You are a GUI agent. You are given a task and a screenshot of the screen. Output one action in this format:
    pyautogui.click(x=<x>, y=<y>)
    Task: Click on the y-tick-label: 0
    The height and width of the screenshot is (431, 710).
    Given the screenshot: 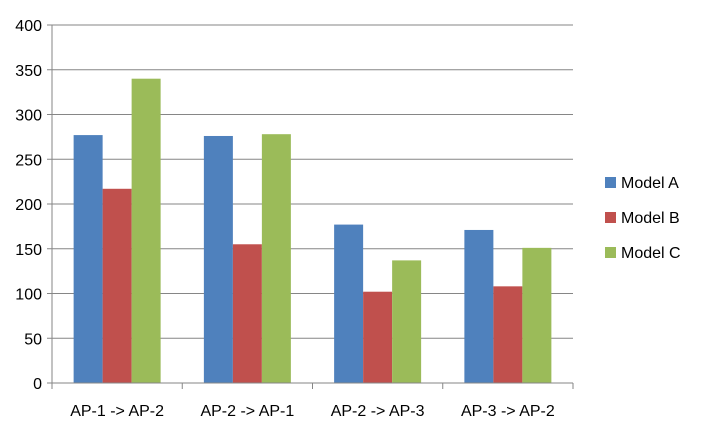 What is the action you would take?
    pyautogui.click(x=37, y=384)
    